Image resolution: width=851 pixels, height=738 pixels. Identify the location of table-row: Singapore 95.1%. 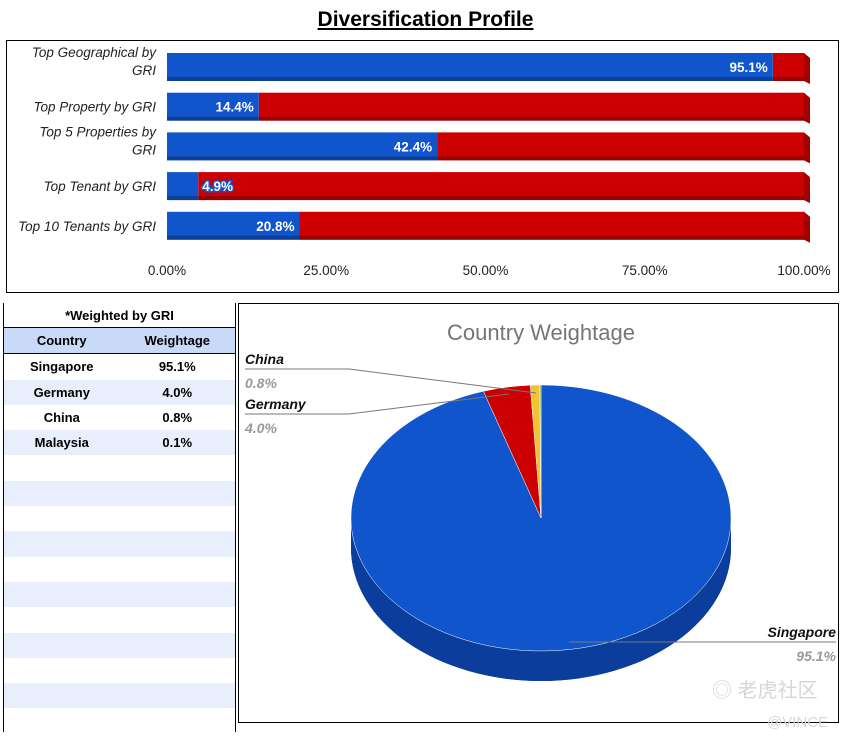
(119, 366).